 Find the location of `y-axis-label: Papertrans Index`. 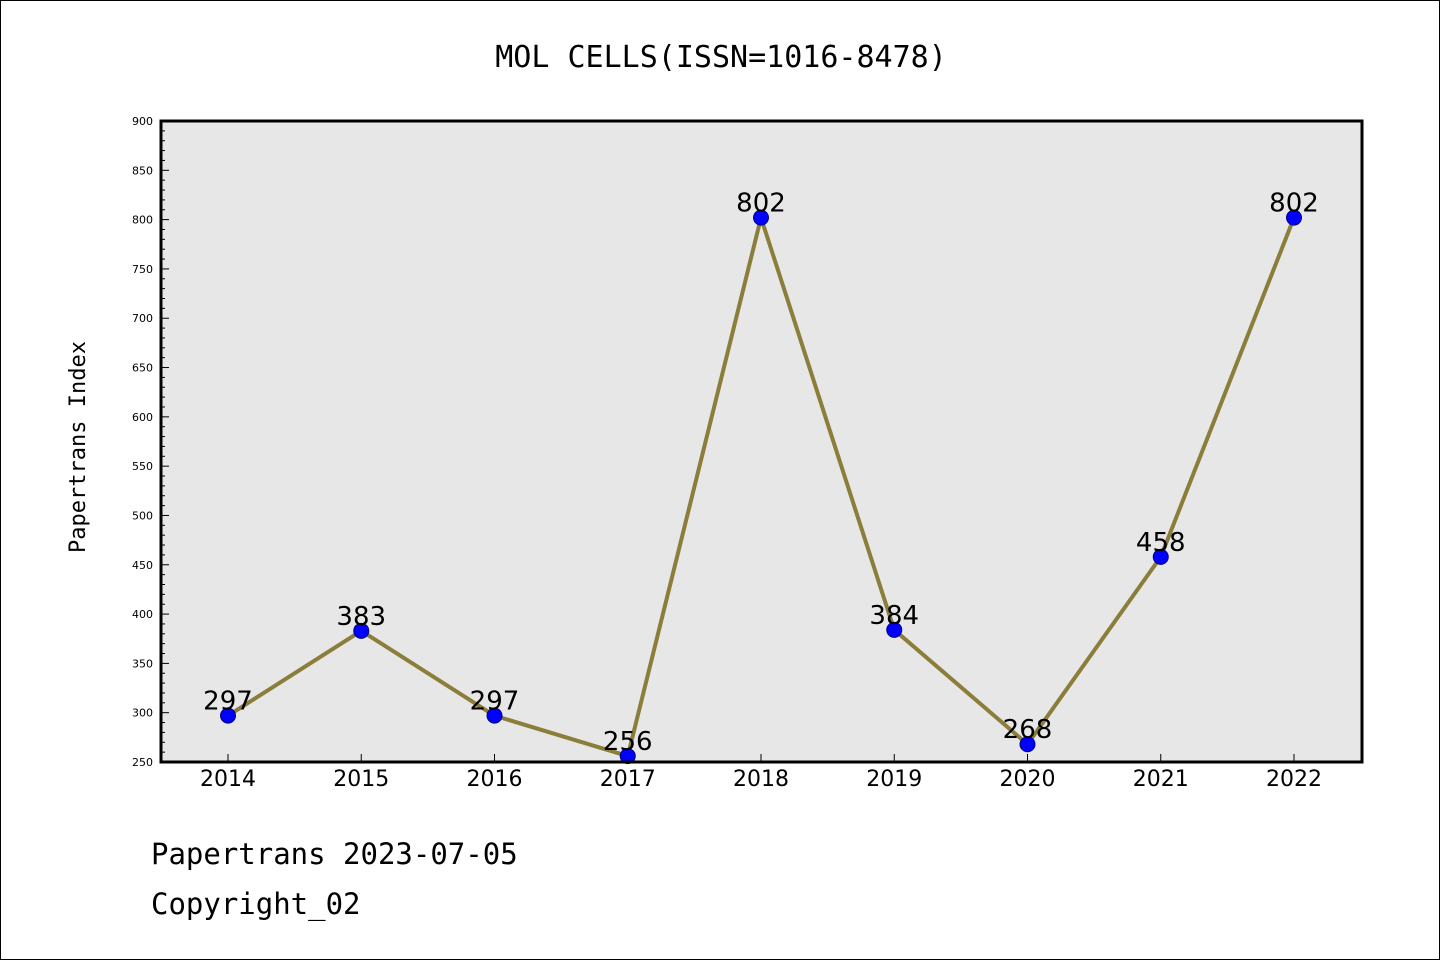

y-axis-label: Papertrans Index is located at coordinates (78, 447).